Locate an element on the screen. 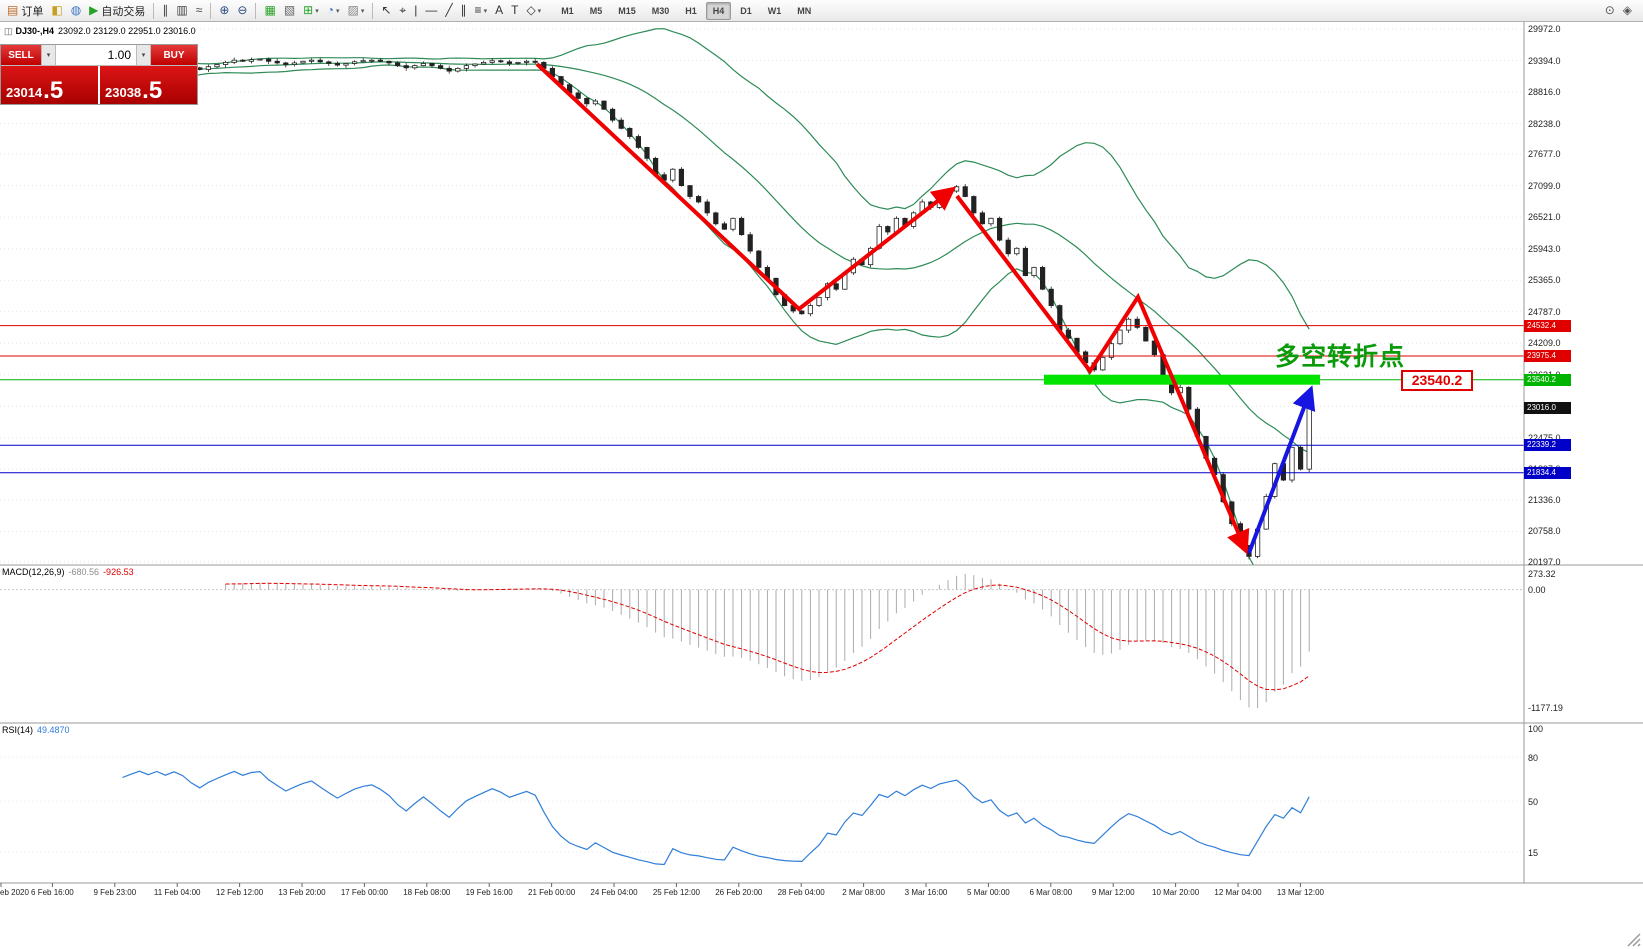 Image resolution: width=1643 pixels, height=949 pixels. sell-options-dropdown: ▾ is located at coordinates (48, 55).